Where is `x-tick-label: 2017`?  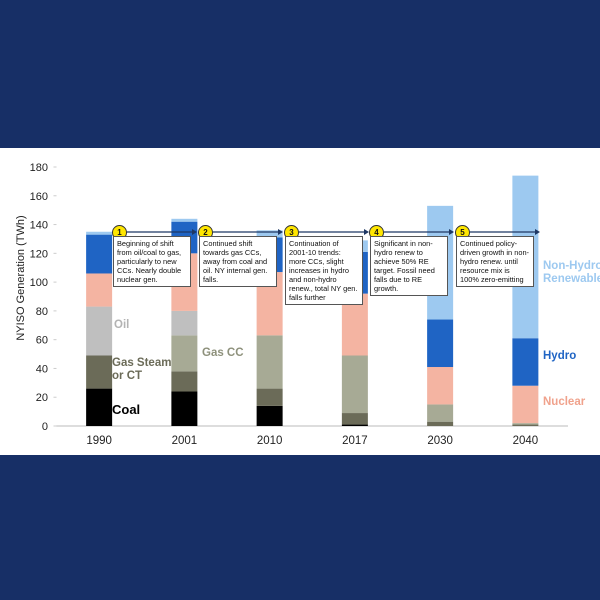 x-tick-label: 2017 is located at coordinates (355, 441).